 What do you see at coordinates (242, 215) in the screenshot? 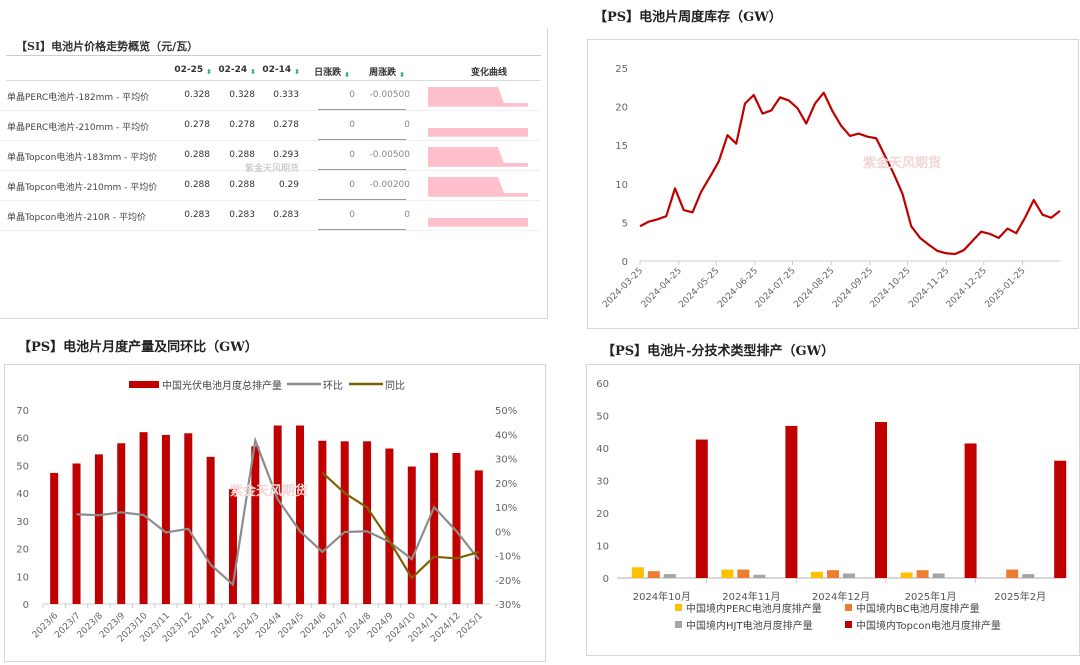
I see `price-02-24: 0.283` at bounding box center [242, 215].